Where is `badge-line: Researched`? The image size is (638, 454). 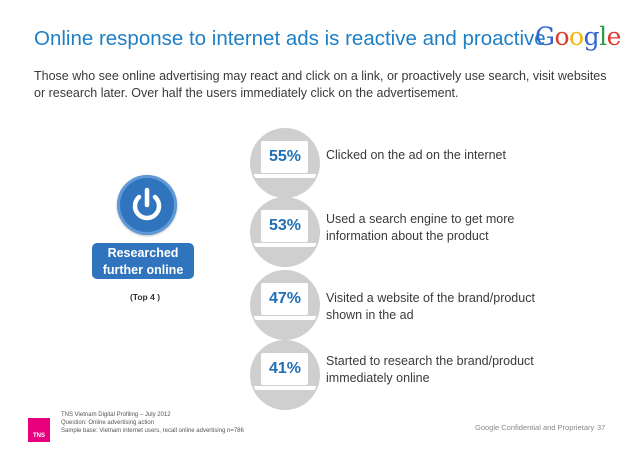 badge-line: Researched is located at coordinates (143, 253).